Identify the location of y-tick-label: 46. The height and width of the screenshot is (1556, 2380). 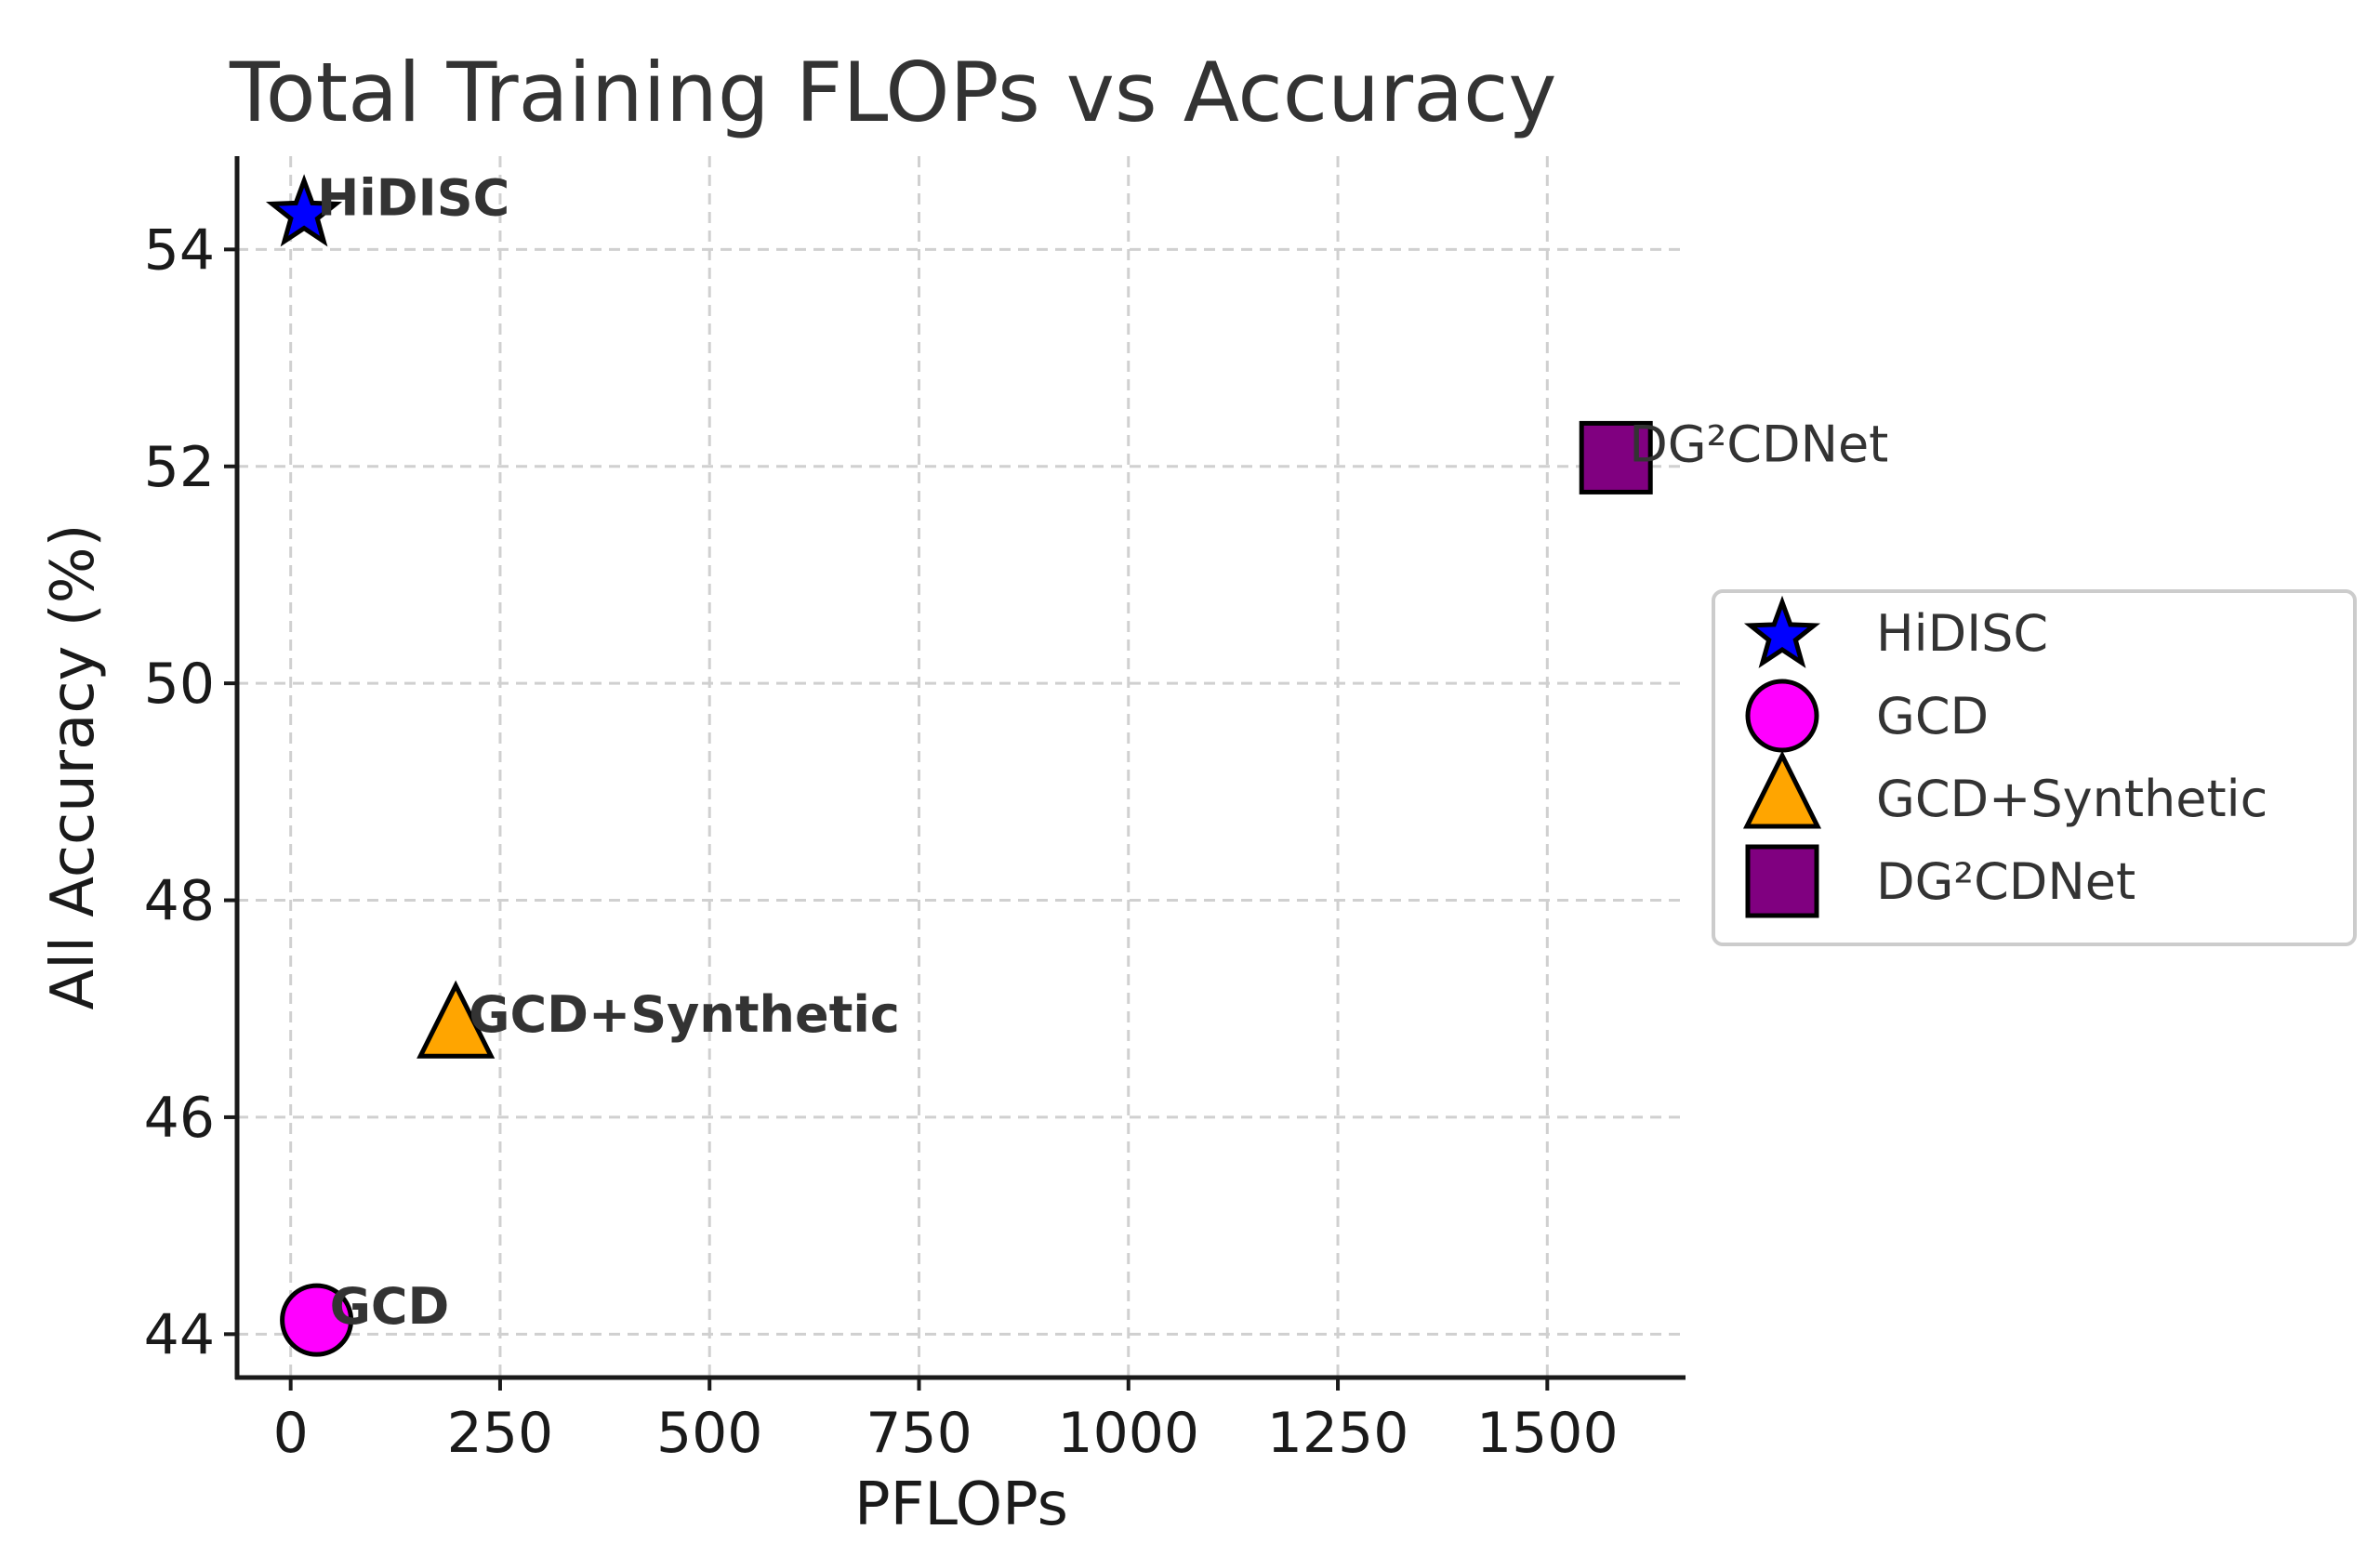
(179, 1118).